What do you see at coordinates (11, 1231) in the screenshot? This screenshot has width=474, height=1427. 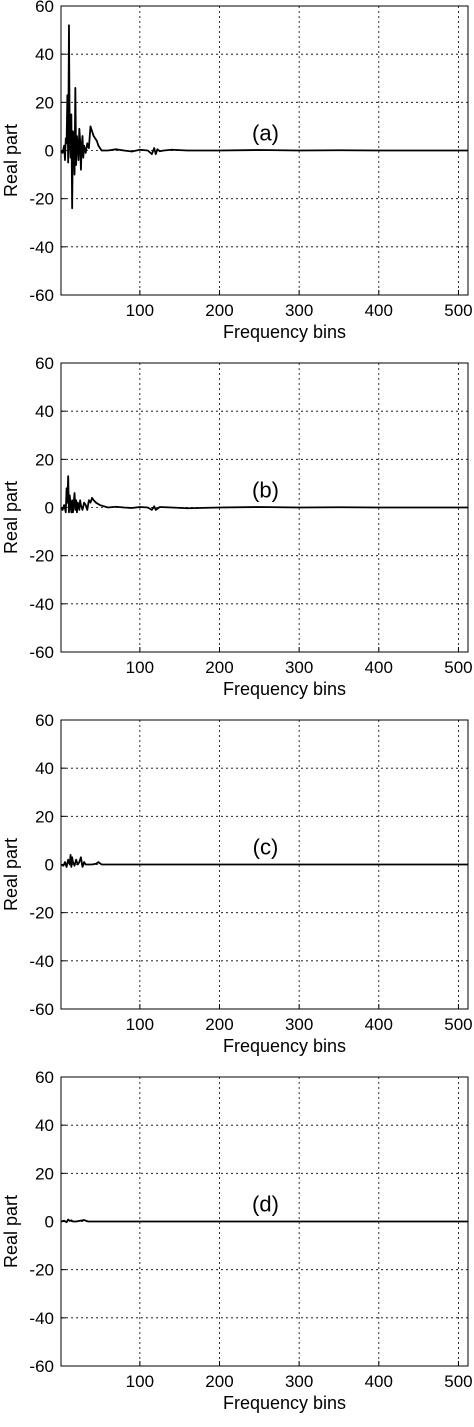 I see `panel-d-y-axis-label: Real part` at bounding box center [11, 1231].